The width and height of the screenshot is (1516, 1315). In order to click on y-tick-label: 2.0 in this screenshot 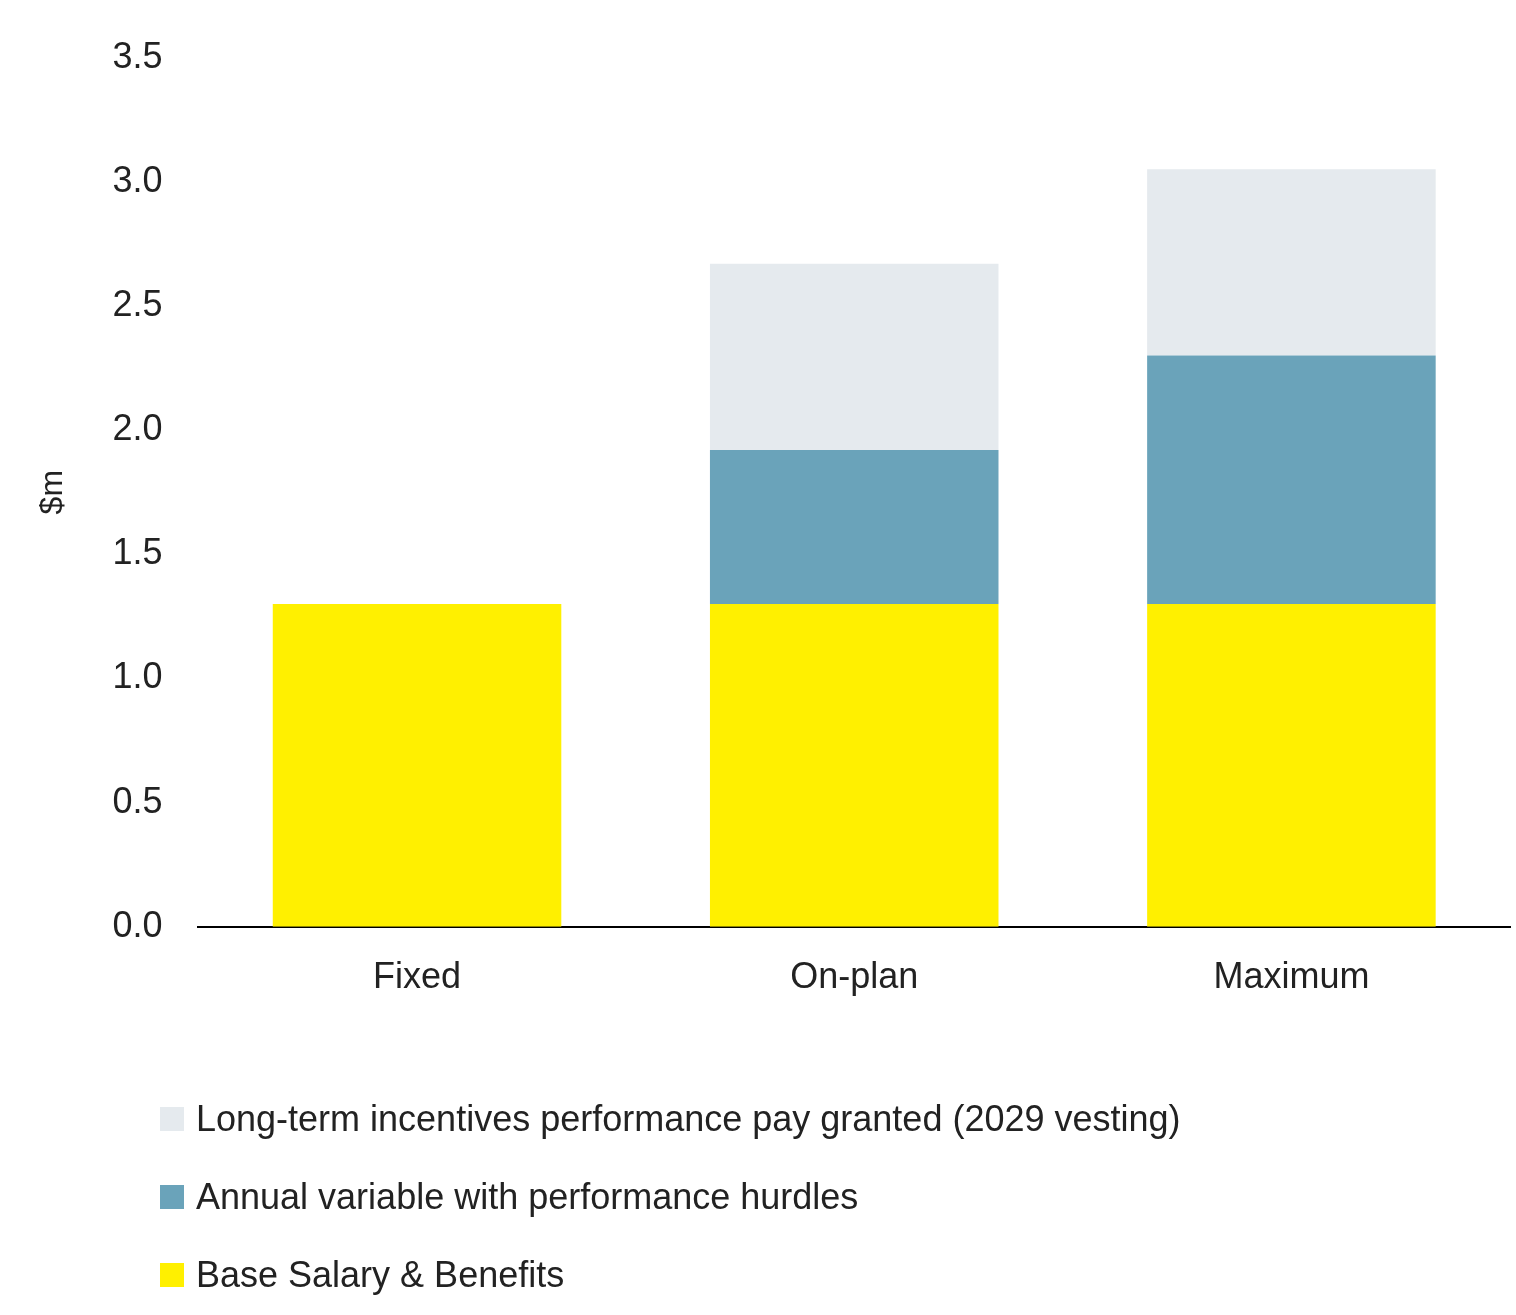, I will do `click(137, 428)`.